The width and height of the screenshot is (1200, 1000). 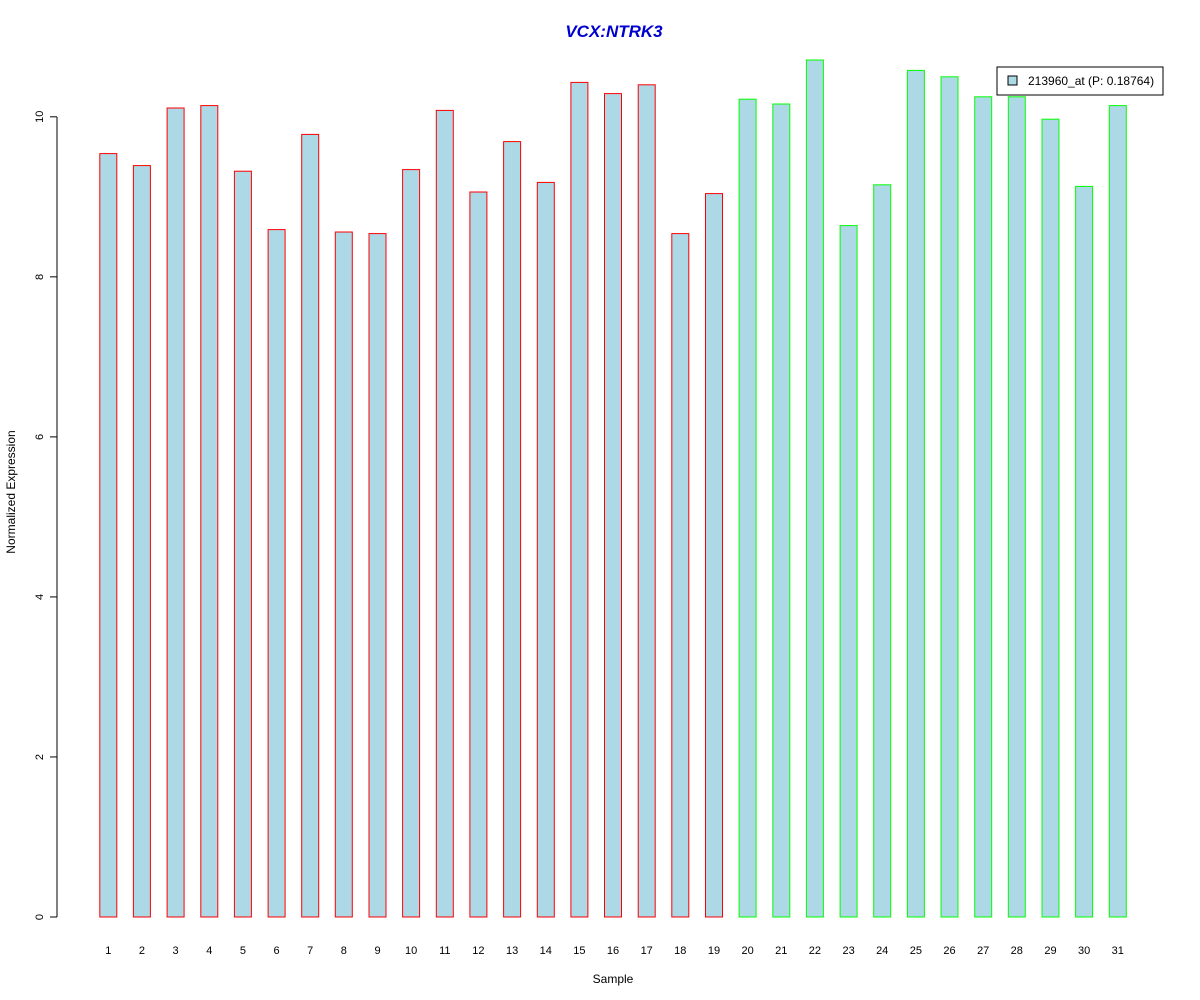 I want to click on x-tick-label: 16, so click(x=613, y=951).